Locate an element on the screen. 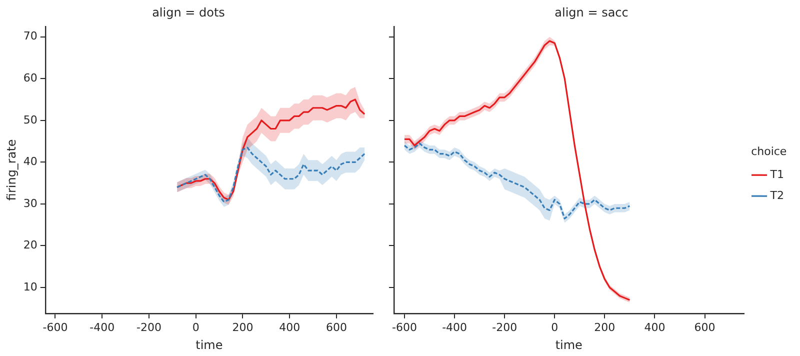 This screenshot has height=356, width=800. legend-label: T2 is located at coordinates (776, 195).